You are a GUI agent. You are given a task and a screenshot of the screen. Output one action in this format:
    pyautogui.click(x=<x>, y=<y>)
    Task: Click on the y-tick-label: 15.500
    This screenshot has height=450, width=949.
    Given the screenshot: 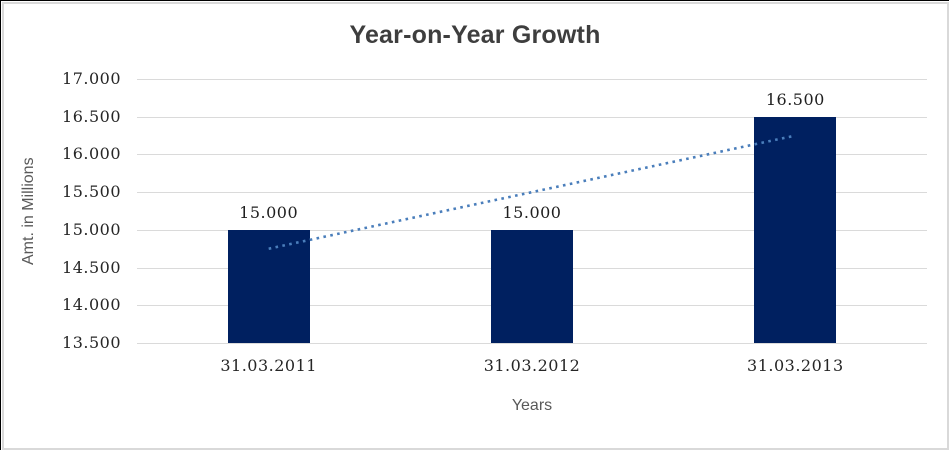 What is the action you would take?
    pyautogui.click(x=91, y=192)
    